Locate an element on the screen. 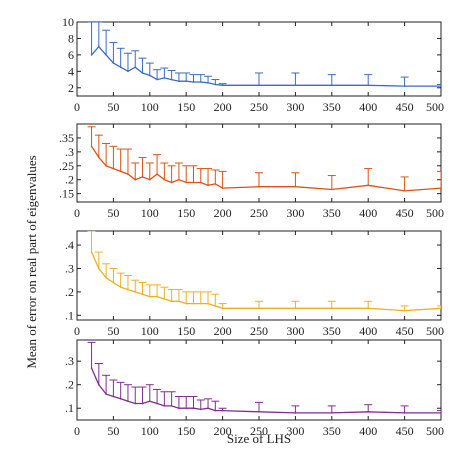 This screenshot has width=474, height=476. x-axis-title: Size of LHS is located at coordinates (259, 438).